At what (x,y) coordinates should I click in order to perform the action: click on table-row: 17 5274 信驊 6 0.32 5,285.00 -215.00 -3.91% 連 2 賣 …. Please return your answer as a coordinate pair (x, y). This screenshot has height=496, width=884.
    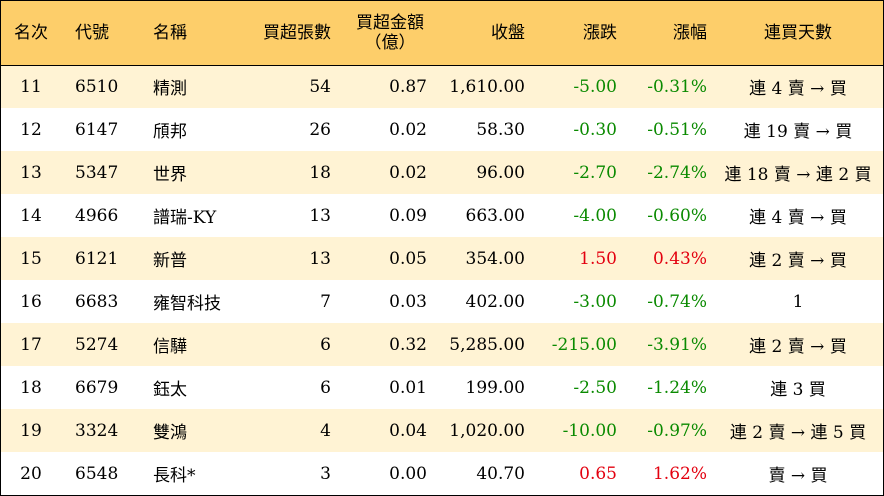
    Looking at the image, I should click on (442, 344).